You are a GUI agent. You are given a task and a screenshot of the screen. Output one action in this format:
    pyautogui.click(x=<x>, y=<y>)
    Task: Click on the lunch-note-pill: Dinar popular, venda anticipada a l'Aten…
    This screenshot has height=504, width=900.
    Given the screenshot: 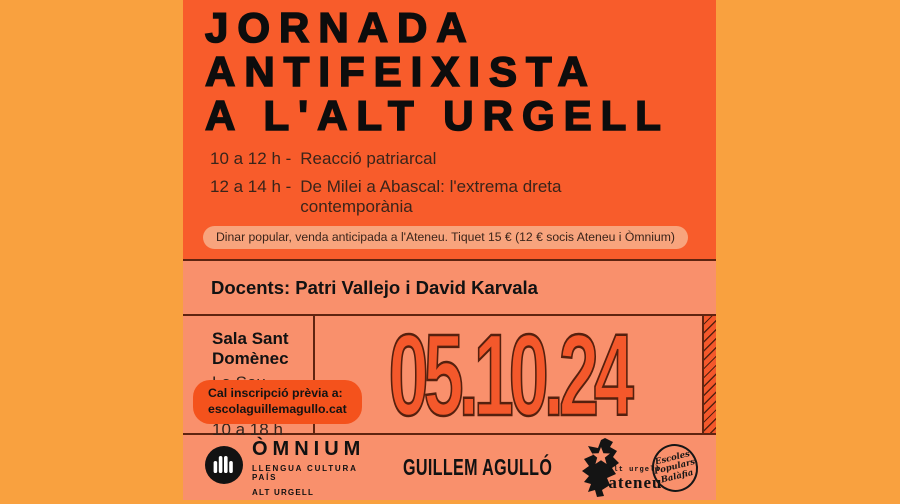 What is the action you would take?
    pyautogui.click(x=445, y=237)
    